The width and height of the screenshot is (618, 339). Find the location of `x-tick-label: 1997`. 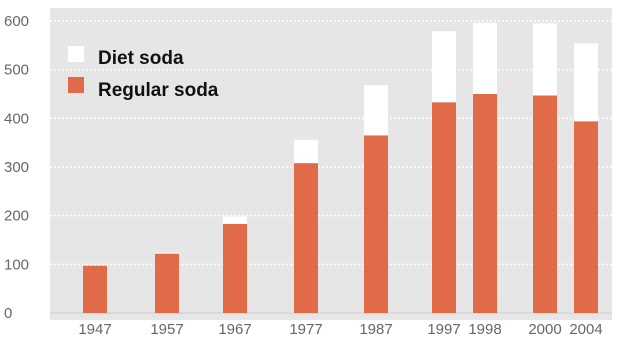

x-tick-label: 1997 is located at coordinates (443, 329).